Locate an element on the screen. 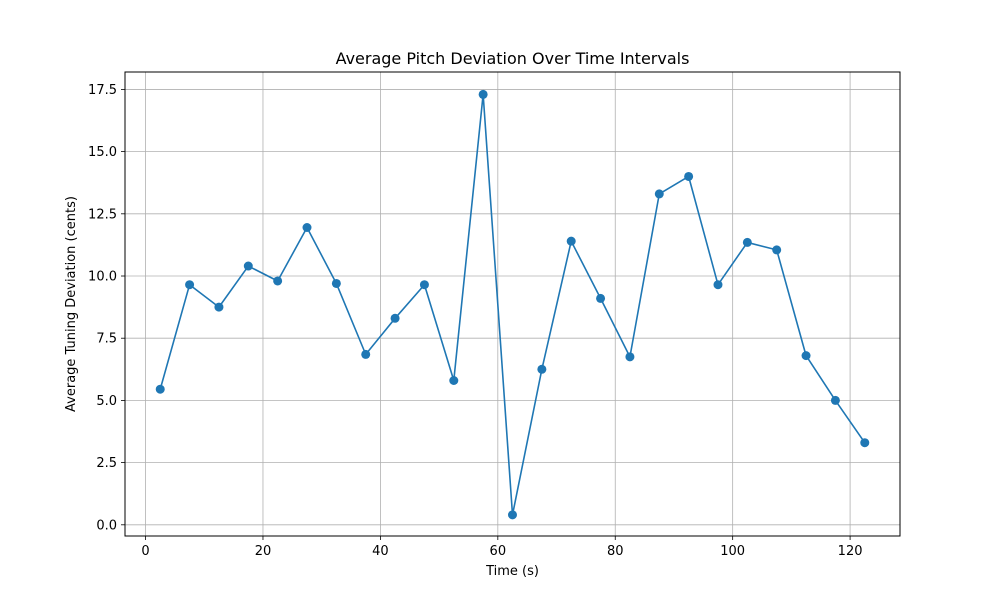 Image resolution: width=1000 pixels, height=600 pixels. x-axis-ticks: 0 20 40 60 80 100 120 is located at coordinates (502, 547).